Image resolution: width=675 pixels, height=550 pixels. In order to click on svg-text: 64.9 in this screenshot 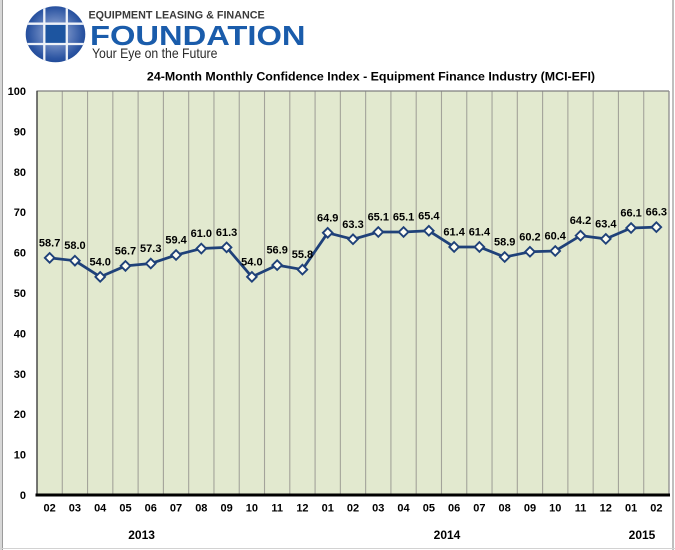, I will do `click(327, 218)`.